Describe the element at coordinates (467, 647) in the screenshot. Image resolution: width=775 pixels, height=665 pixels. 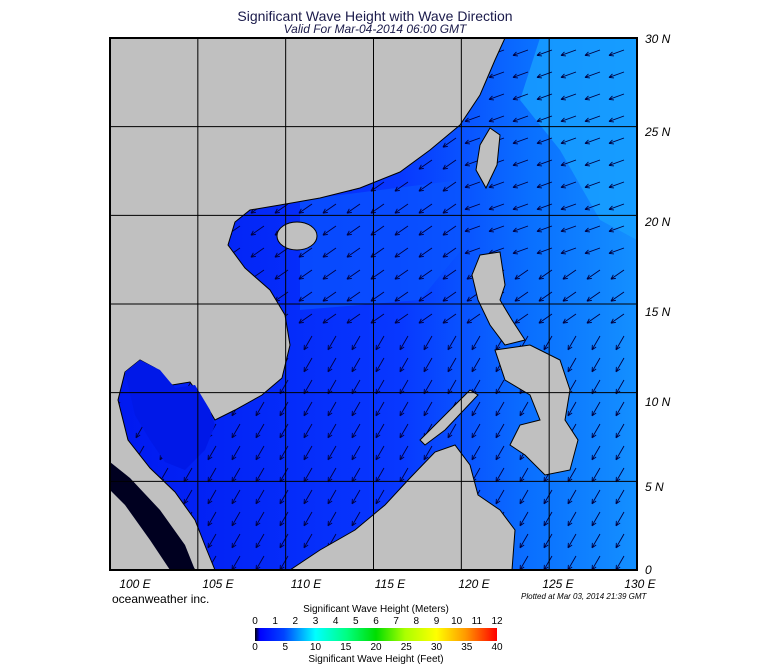
I see `feet-tick: 35` at that location.